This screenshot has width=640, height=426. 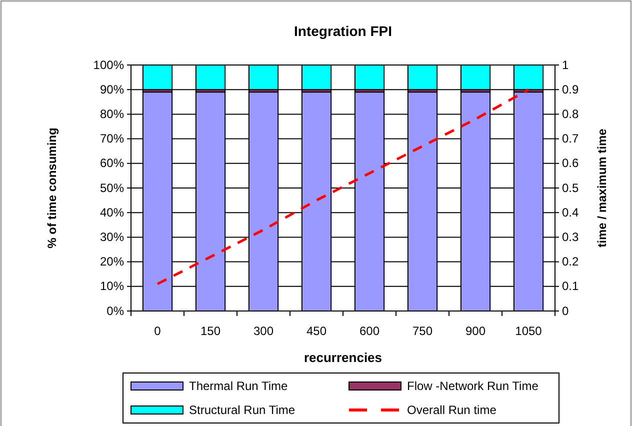 What do you see at coordinates (210, 331) in the screenshot?
I see `x-tick-label: 150` at bounding box center [210, 331].